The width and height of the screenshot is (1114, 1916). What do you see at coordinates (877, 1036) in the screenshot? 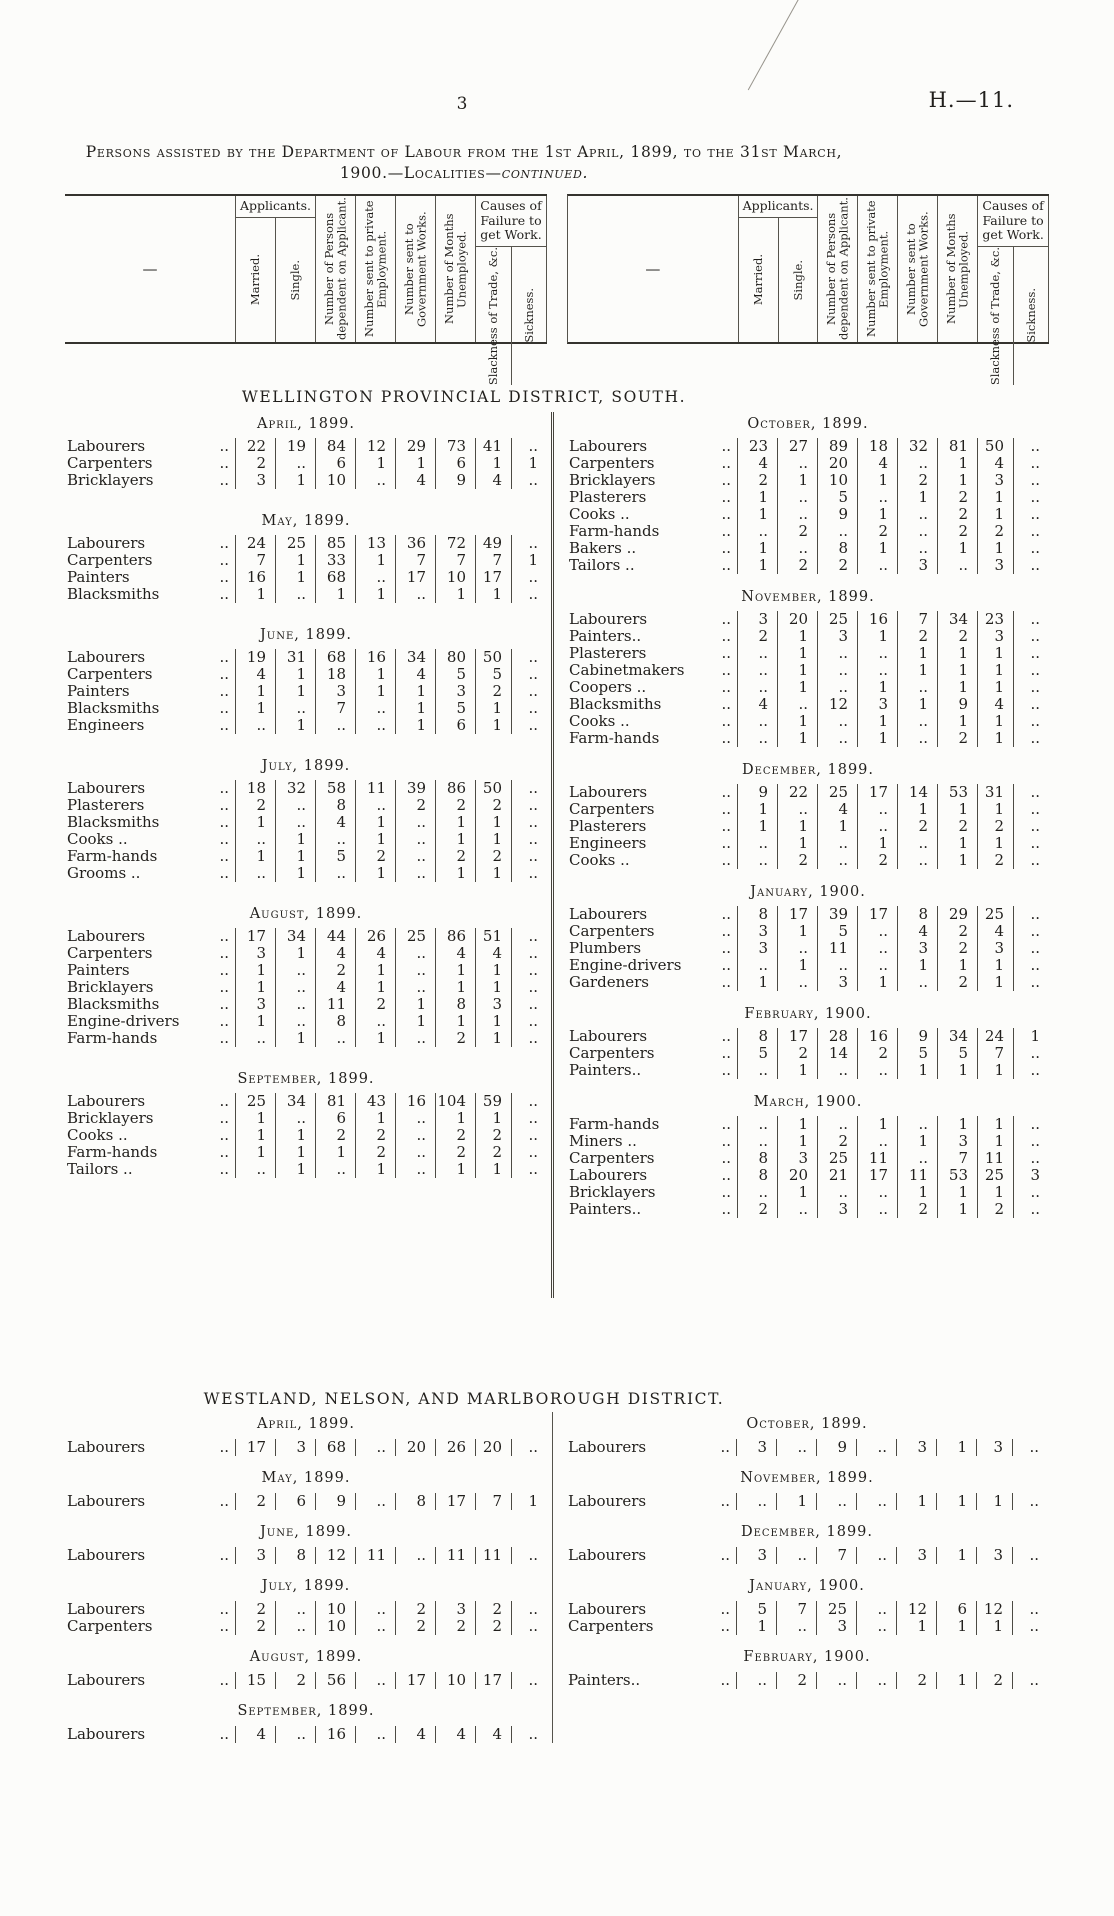
I see `value-cell: 16` at bounding box center [877, 1036].